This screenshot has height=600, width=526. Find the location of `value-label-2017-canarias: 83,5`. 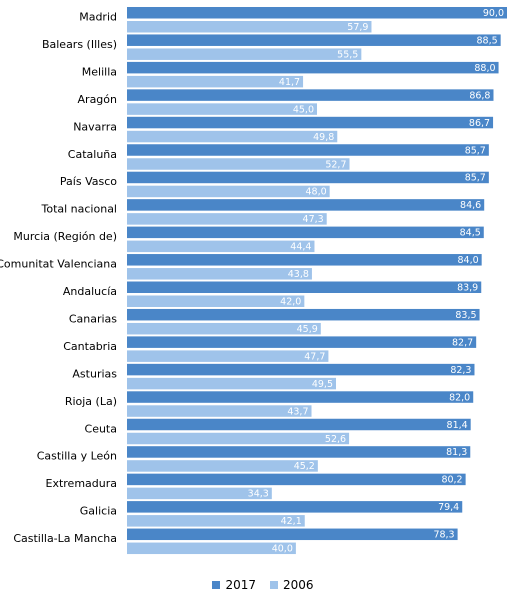

value-label-2017-canarias: 83,5 is located at coordinates (465, 315).